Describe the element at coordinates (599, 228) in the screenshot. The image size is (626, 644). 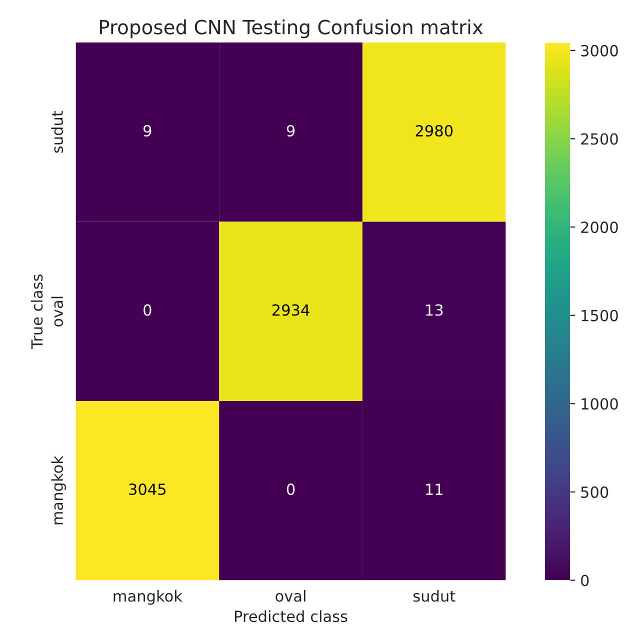
I see `color-bar-label: 2000` at that location.